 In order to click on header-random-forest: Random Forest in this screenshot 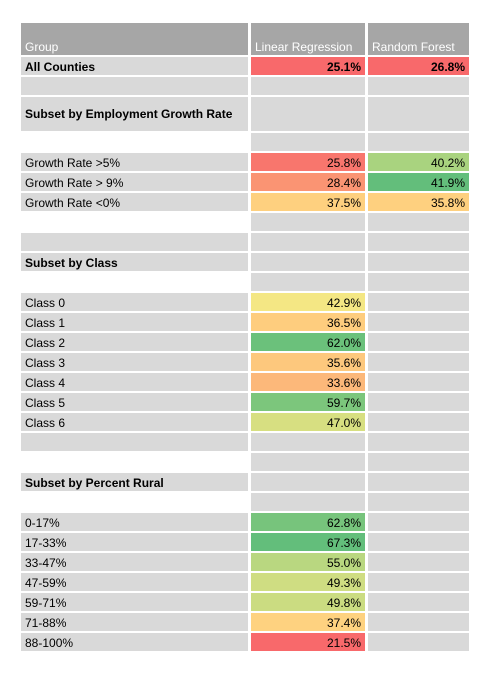, I will do `click(420, 40)`.